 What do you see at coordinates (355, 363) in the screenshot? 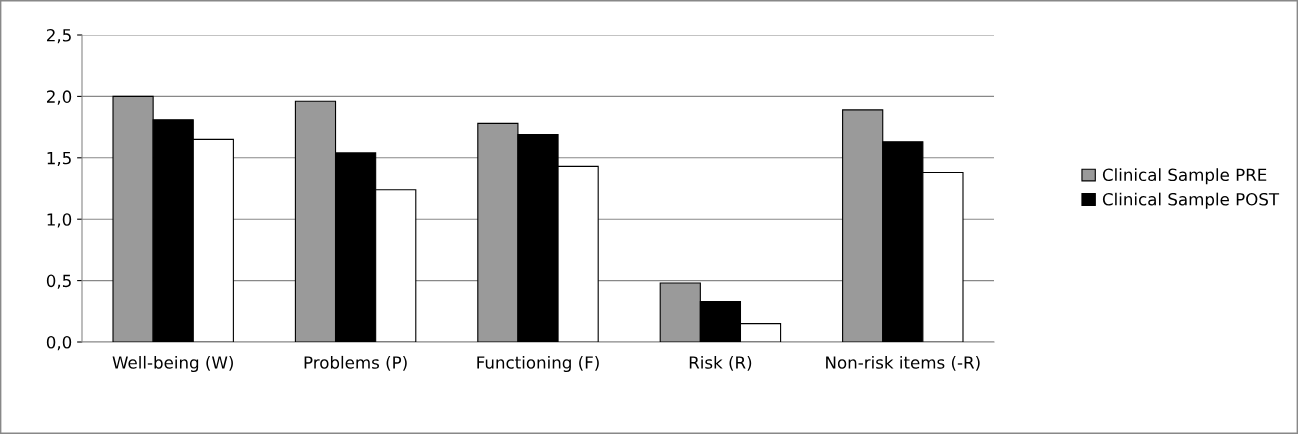
I see `x-tick-label: Problems (P)` at bounding box center [355, 363].